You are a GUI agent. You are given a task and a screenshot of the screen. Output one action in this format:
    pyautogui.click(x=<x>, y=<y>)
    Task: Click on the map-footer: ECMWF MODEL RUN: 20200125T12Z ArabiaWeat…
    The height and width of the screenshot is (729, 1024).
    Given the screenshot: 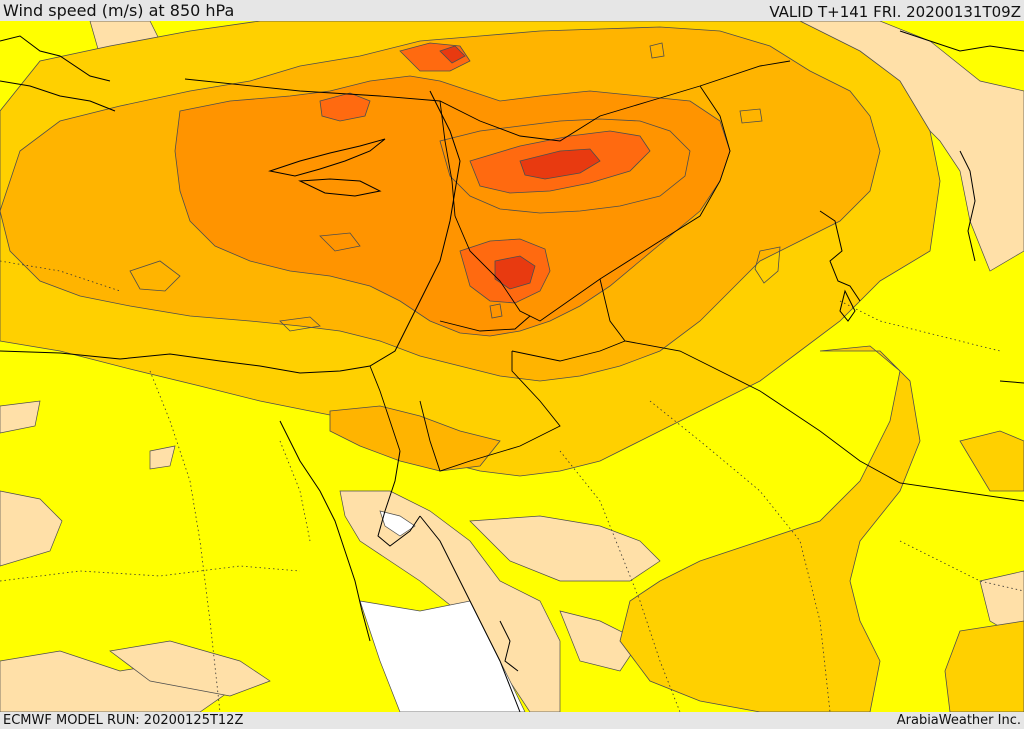 What is the action you would take?
    pyautogui.click(x=512, y=720)
    